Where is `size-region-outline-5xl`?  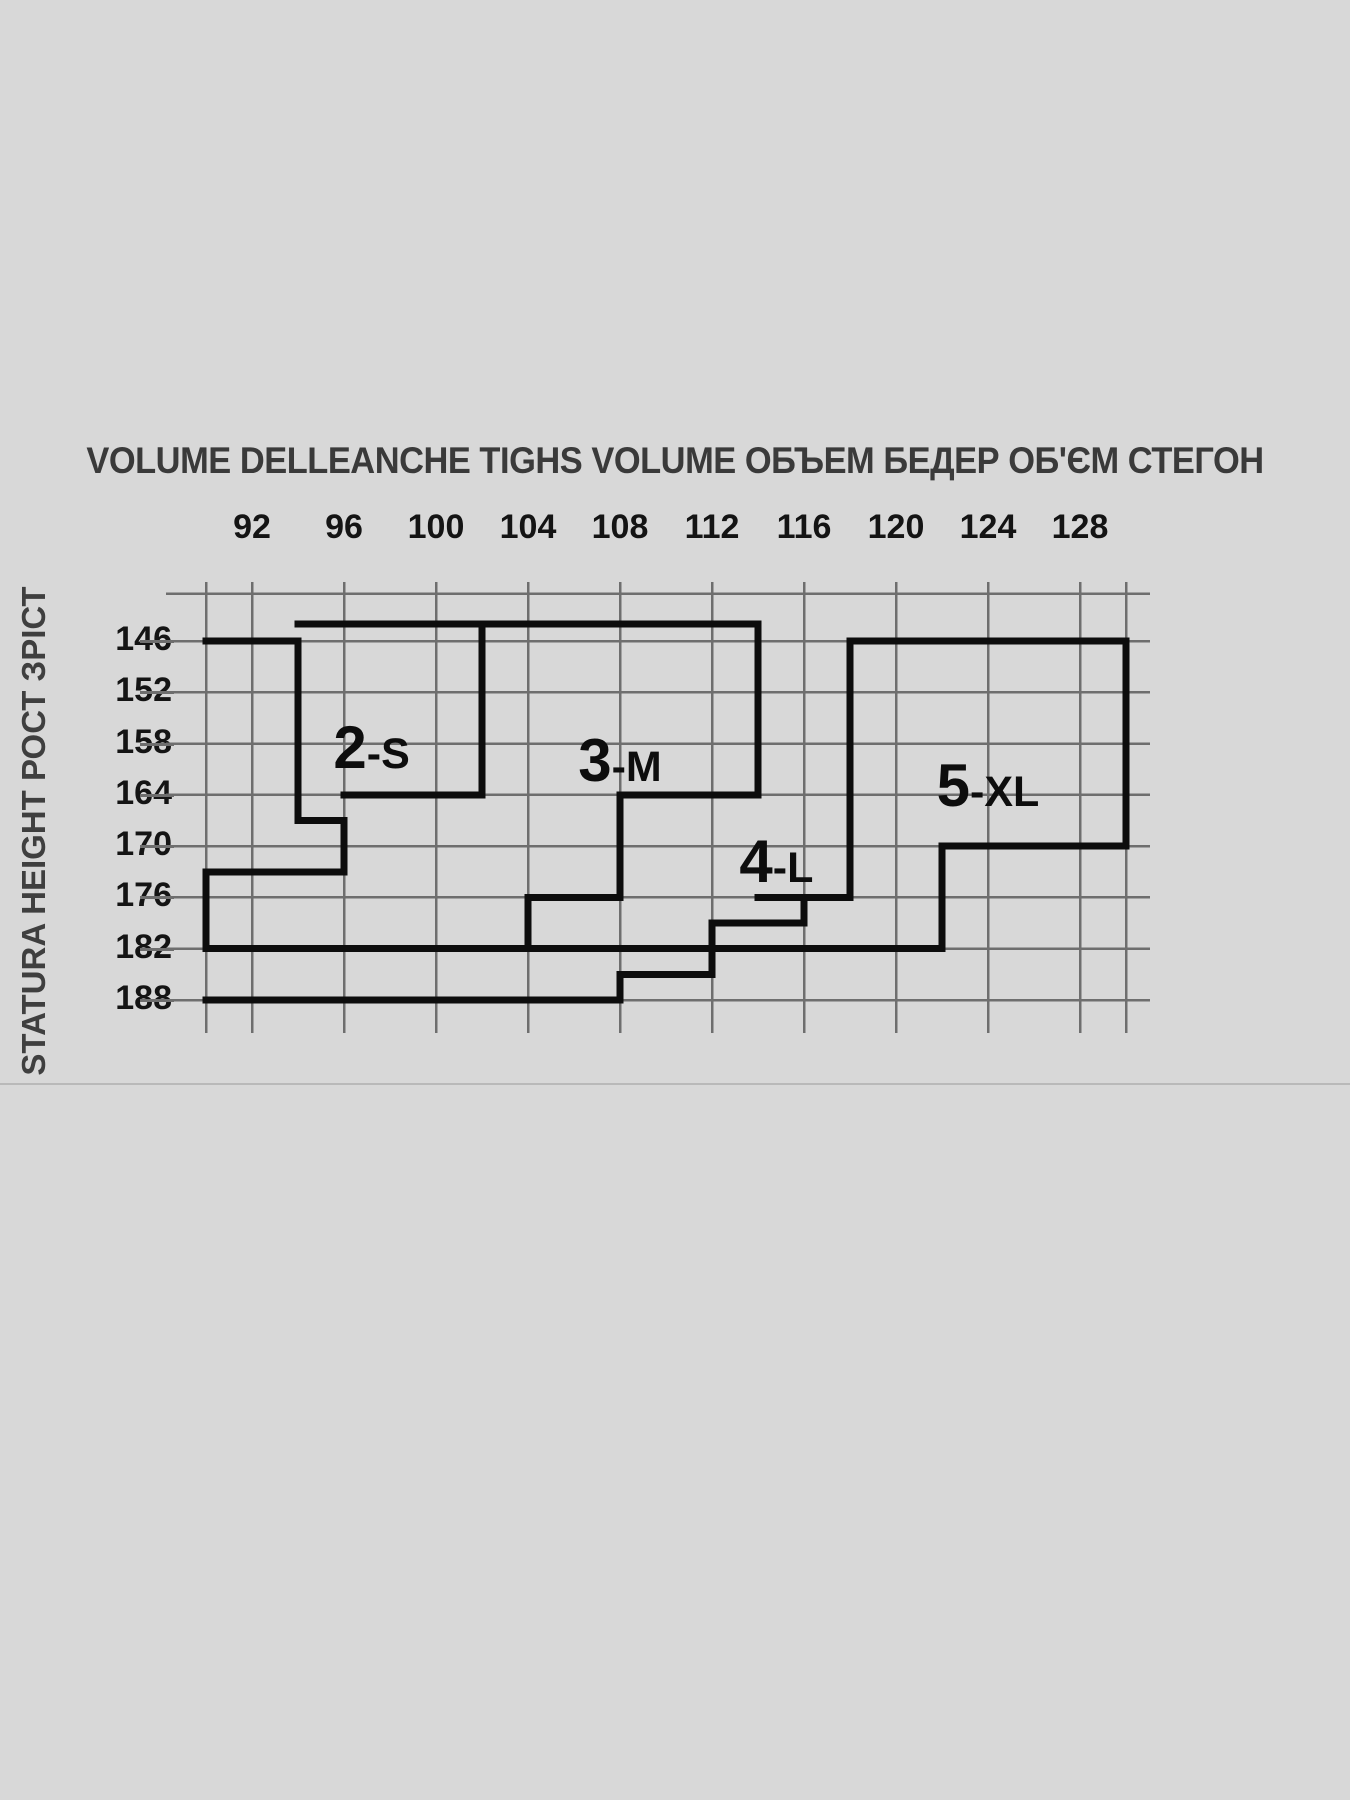
size-region-outline-5xl is located at coordinates (942, 795).